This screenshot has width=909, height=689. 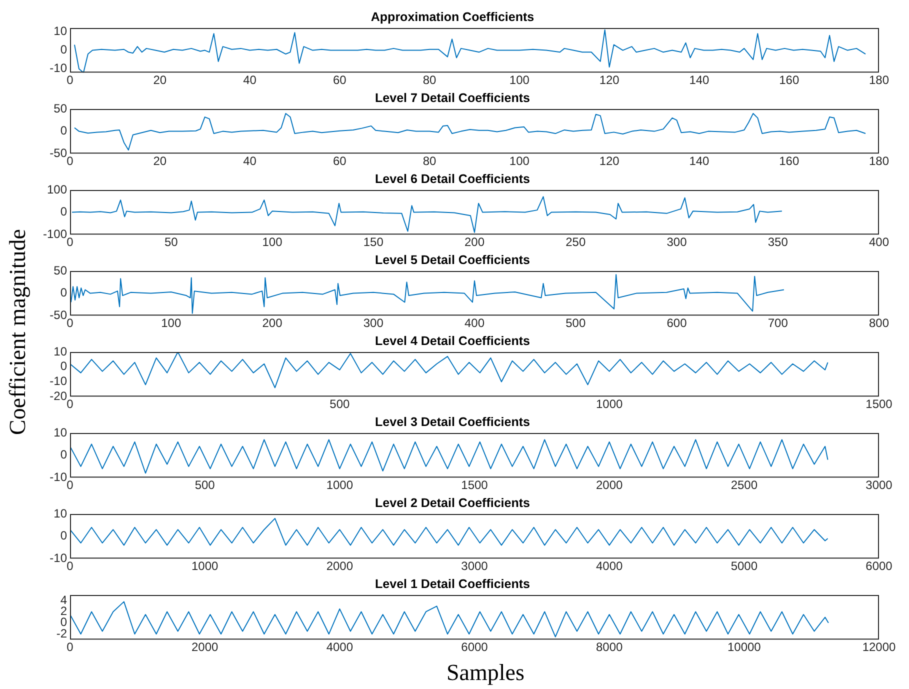 What do you see at coordinates (55, 233) in the screenshot?
I see `y-tick-label: -100` at bounding box center [55, 233].